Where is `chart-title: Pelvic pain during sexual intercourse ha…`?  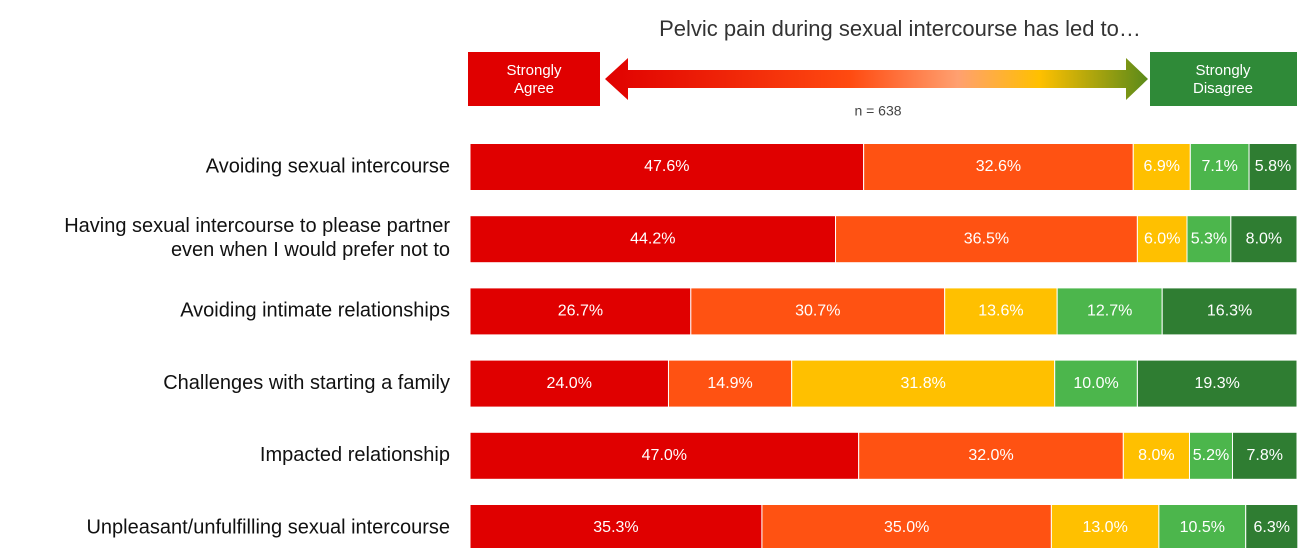
chart-title: Pelvic pain during sexual intercourse ha… is located at coordinates (900, 28).